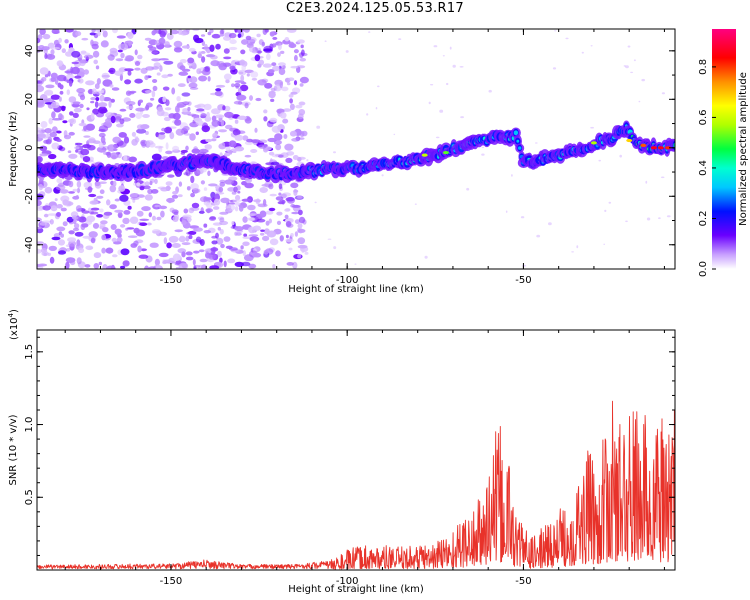  Describe the element at coordinates (347, 280) in the screenshot. I see `x-tick-label: -100` at that location.